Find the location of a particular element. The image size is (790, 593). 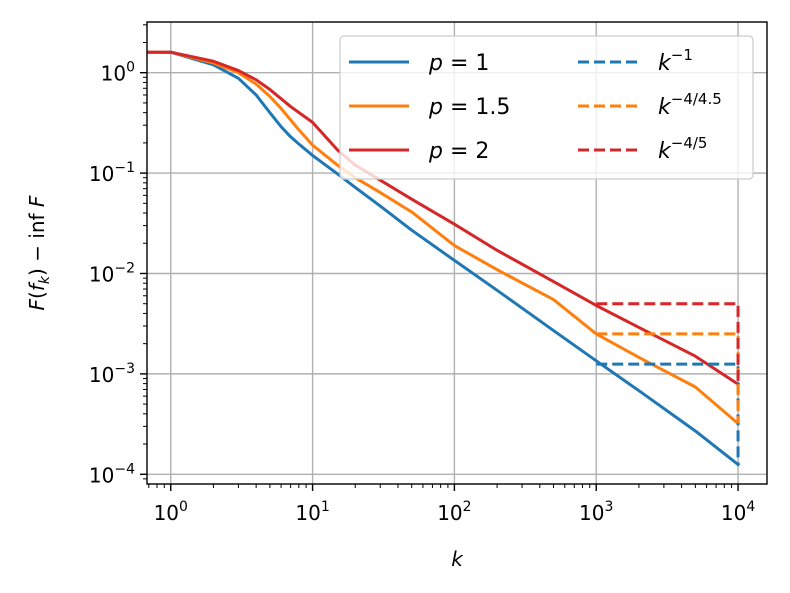

x-tick-label-exp: 1 is located at coordinates (325, 507).